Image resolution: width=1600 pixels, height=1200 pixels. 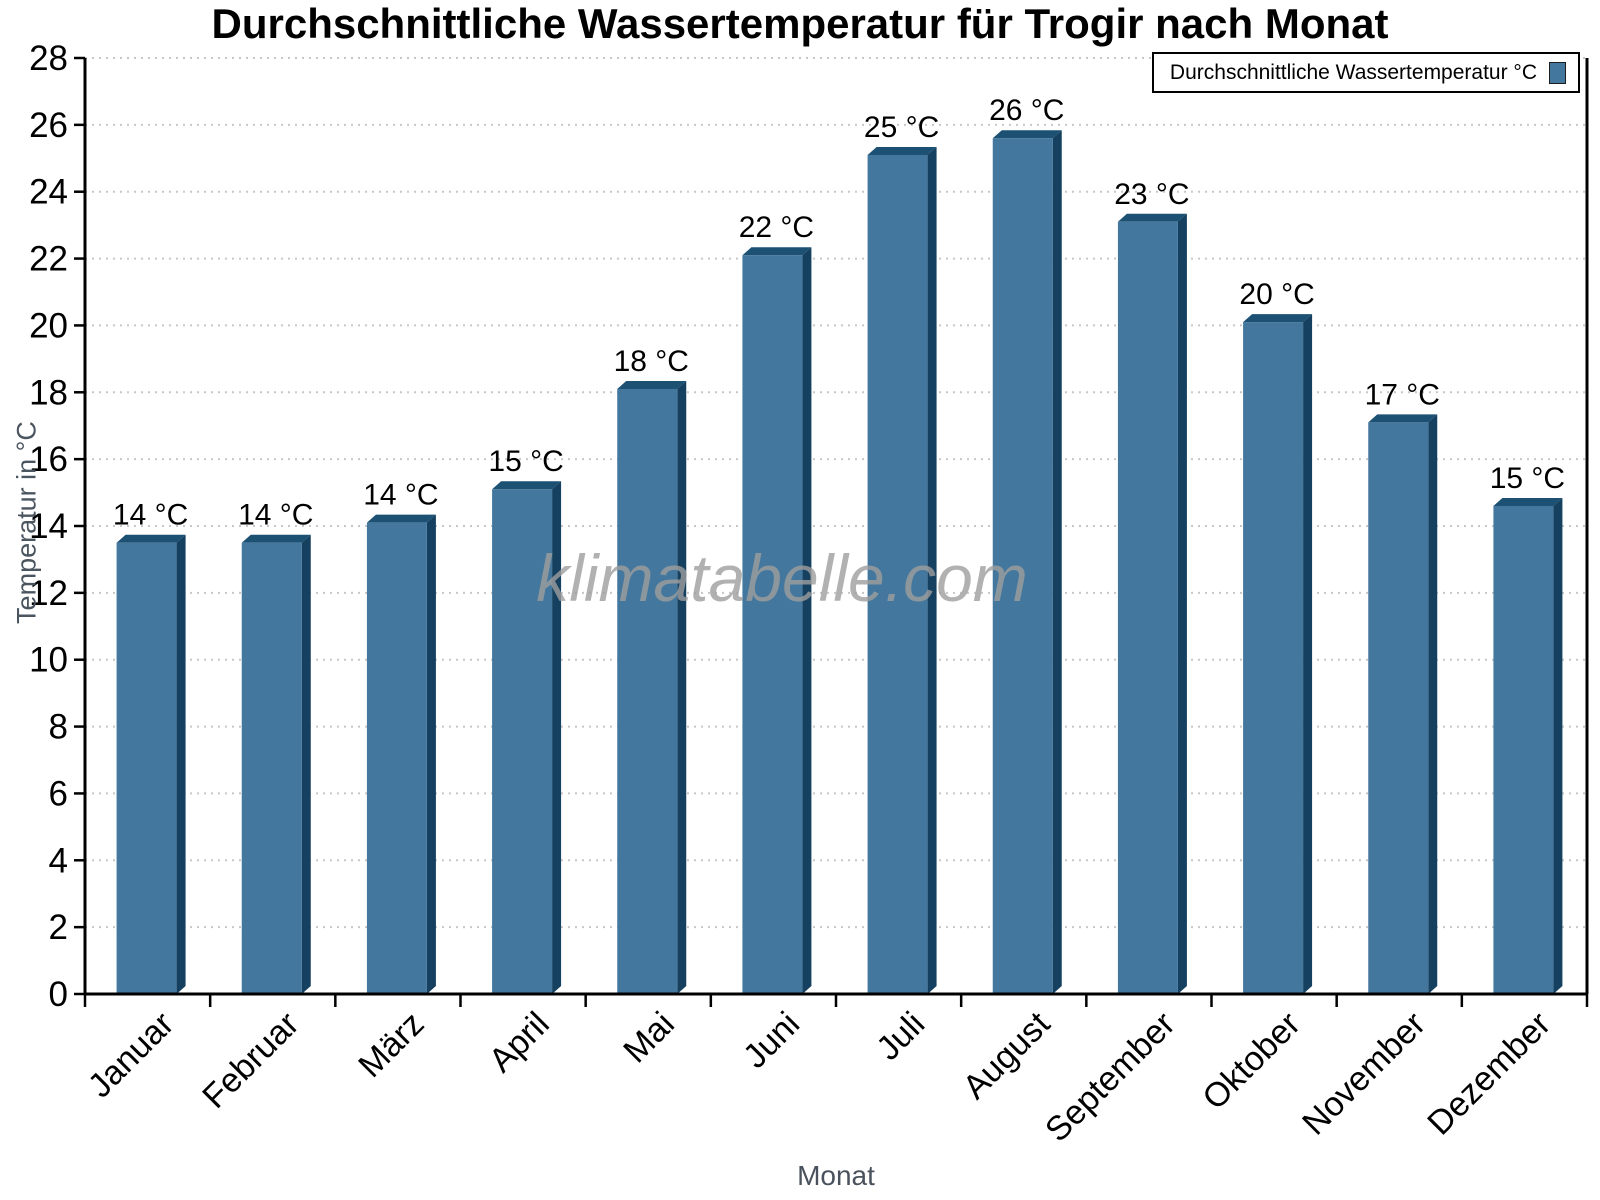 What do you see at coordinates (519, 1042) in the screenshot?
I see `month-label-3: April` at bounding box center [519, 1042].